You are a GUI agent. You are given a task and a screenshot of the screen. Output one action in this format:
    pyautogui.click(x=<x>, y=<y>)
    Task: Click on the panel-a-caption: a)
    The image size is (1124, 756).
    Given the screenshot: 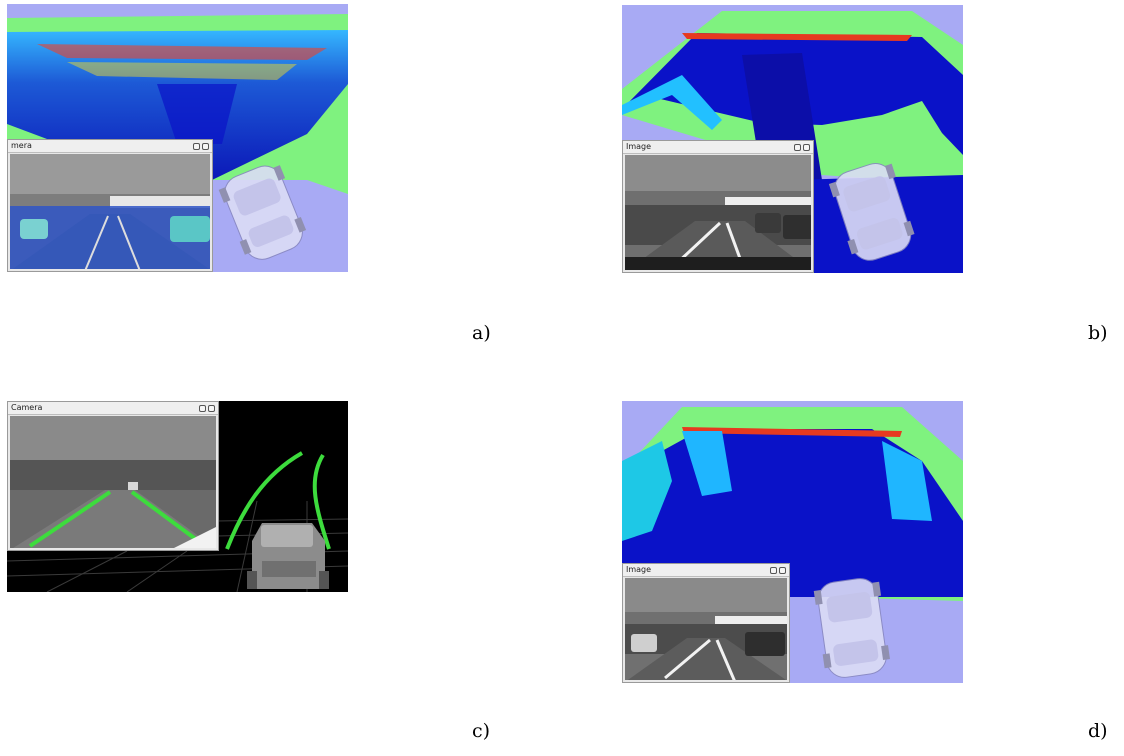 What is the action you would take?
    pyautogui.click(x=481, y=333)
    